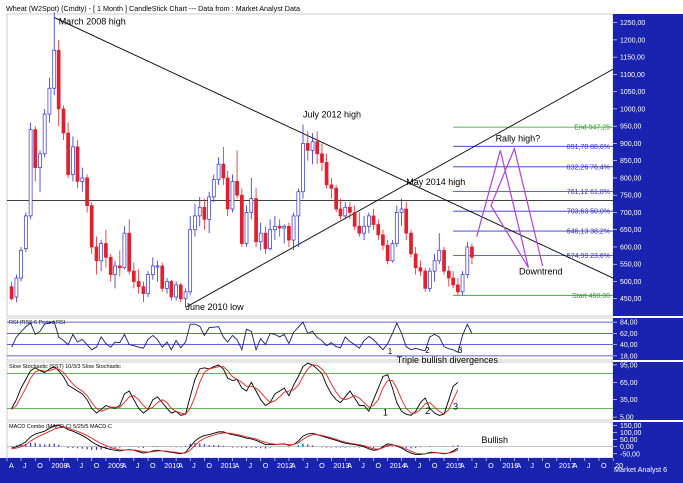 The image size is (683, 483). I want to click on stochastic-value-axis, so click(648, 391).